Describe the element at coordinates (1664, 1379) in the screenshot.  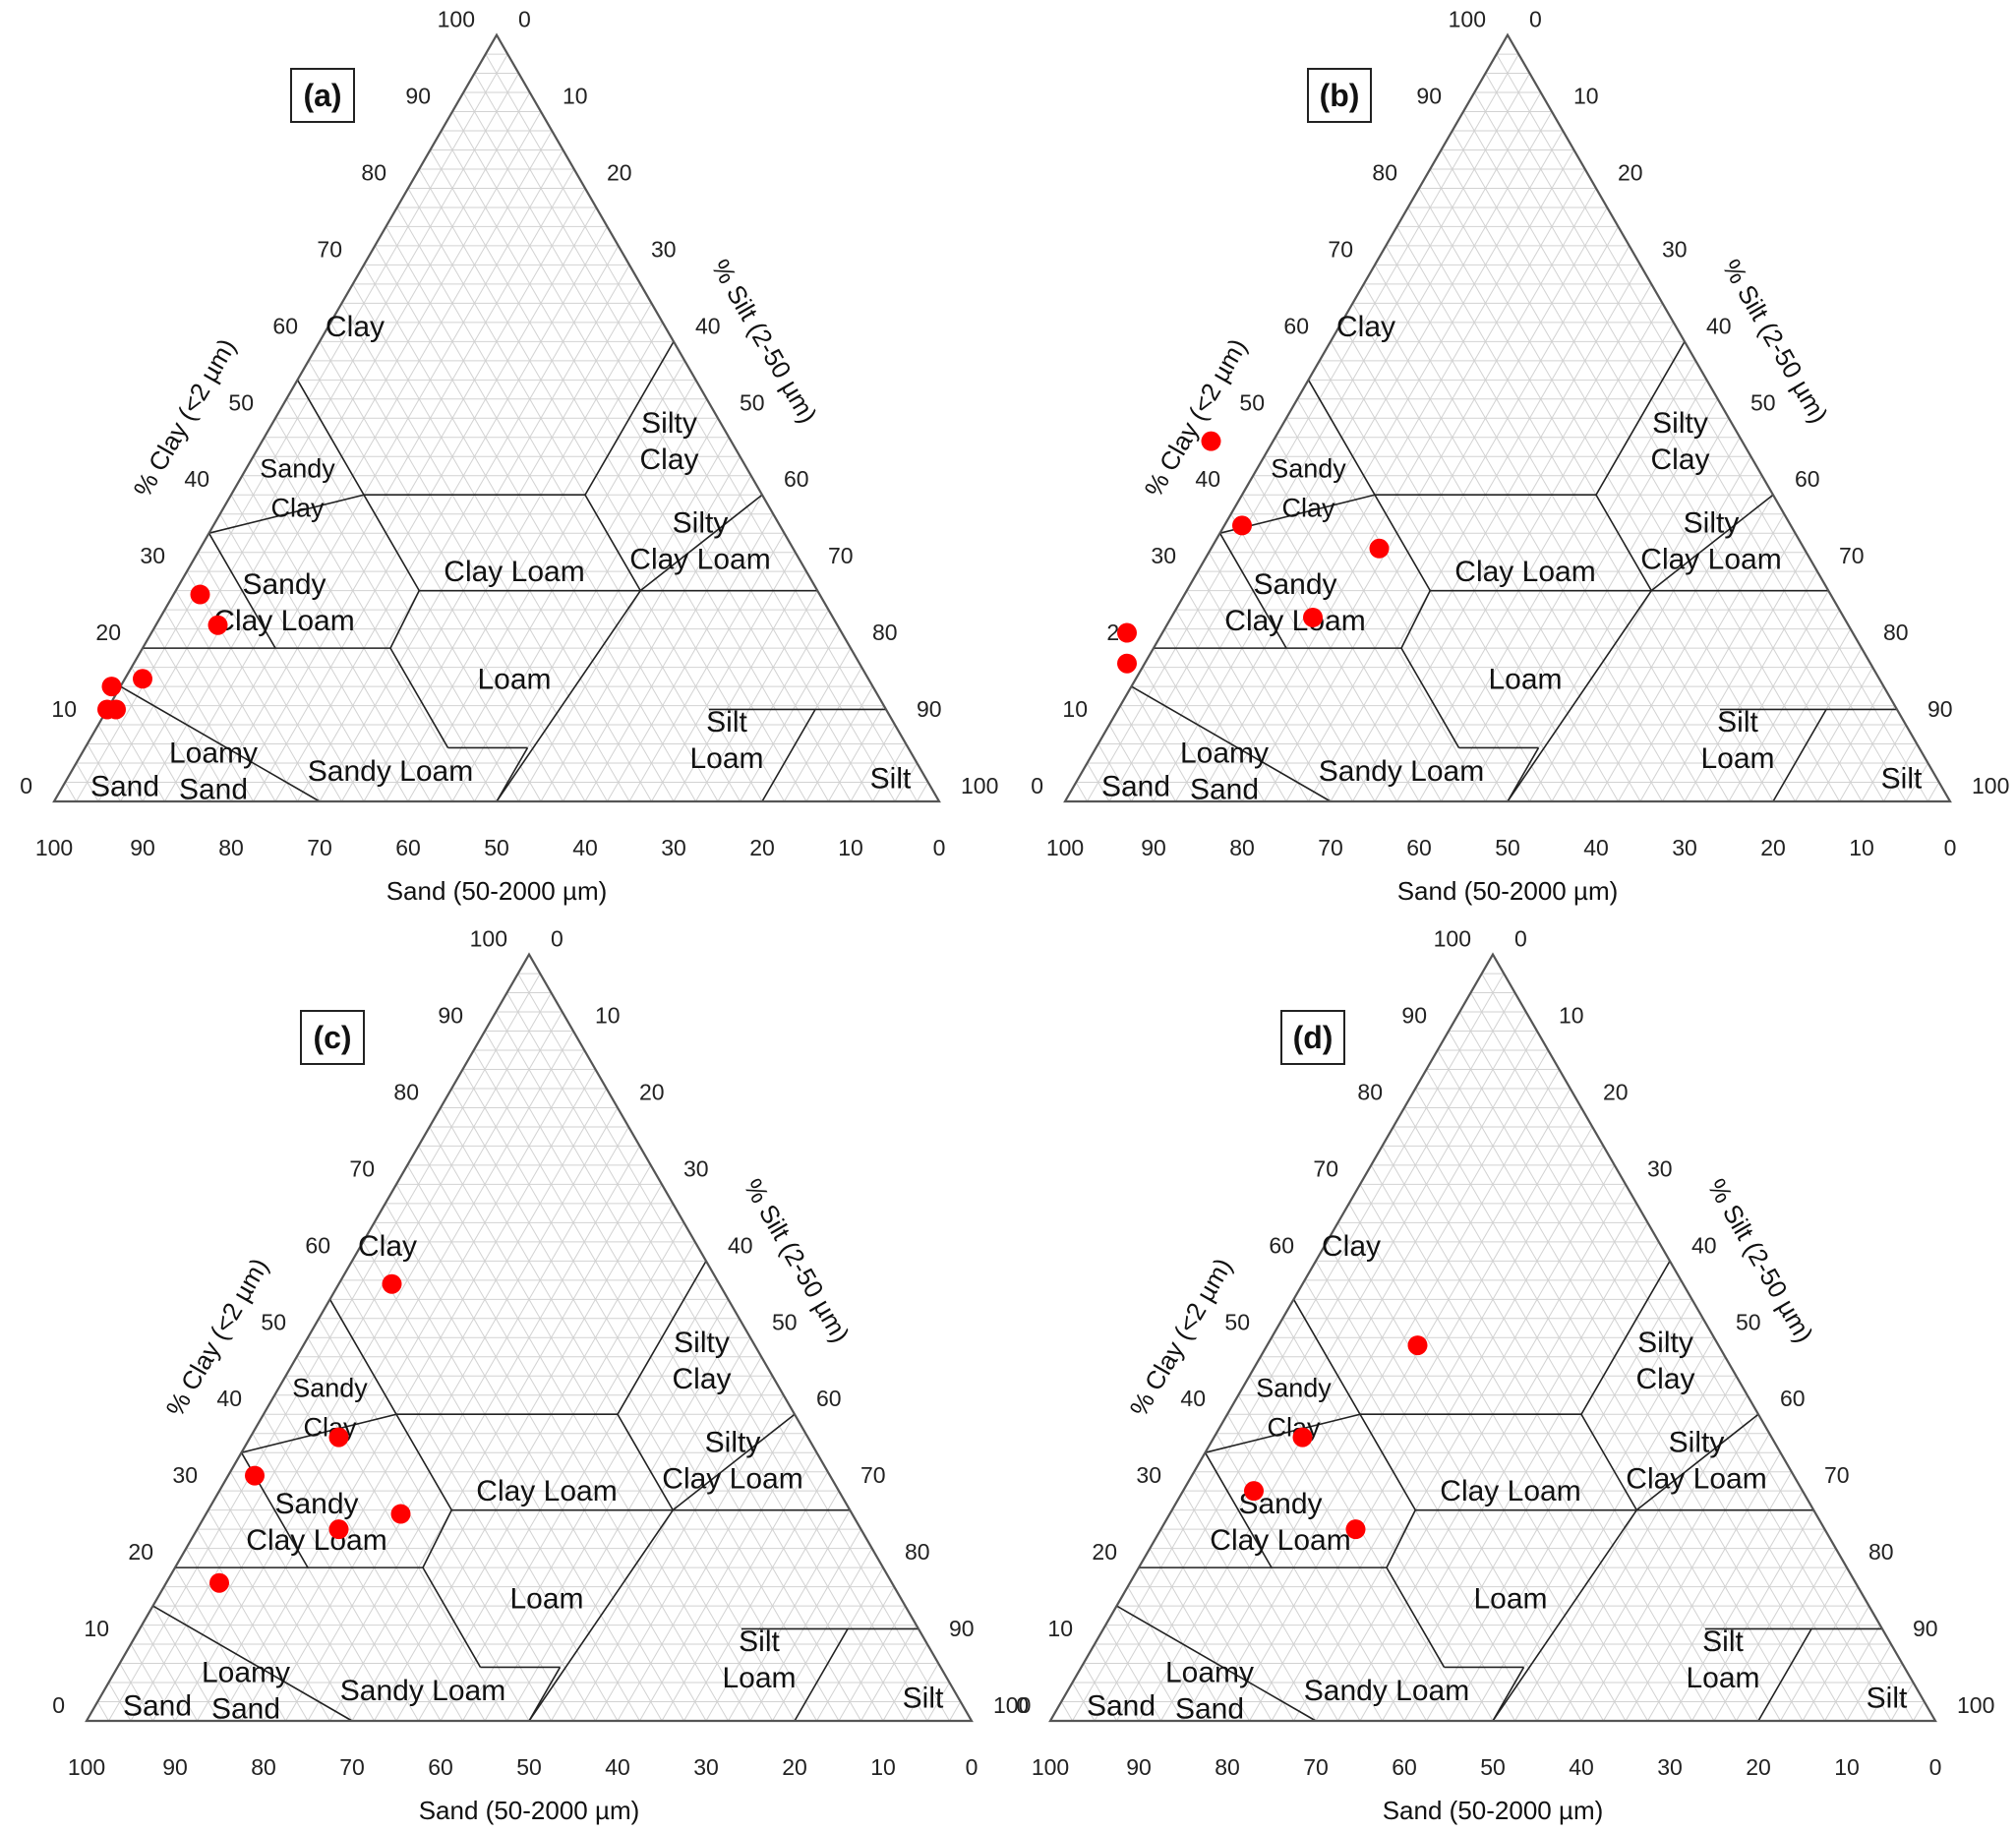
I see `region-label-silty-clay: Clay` at that location.